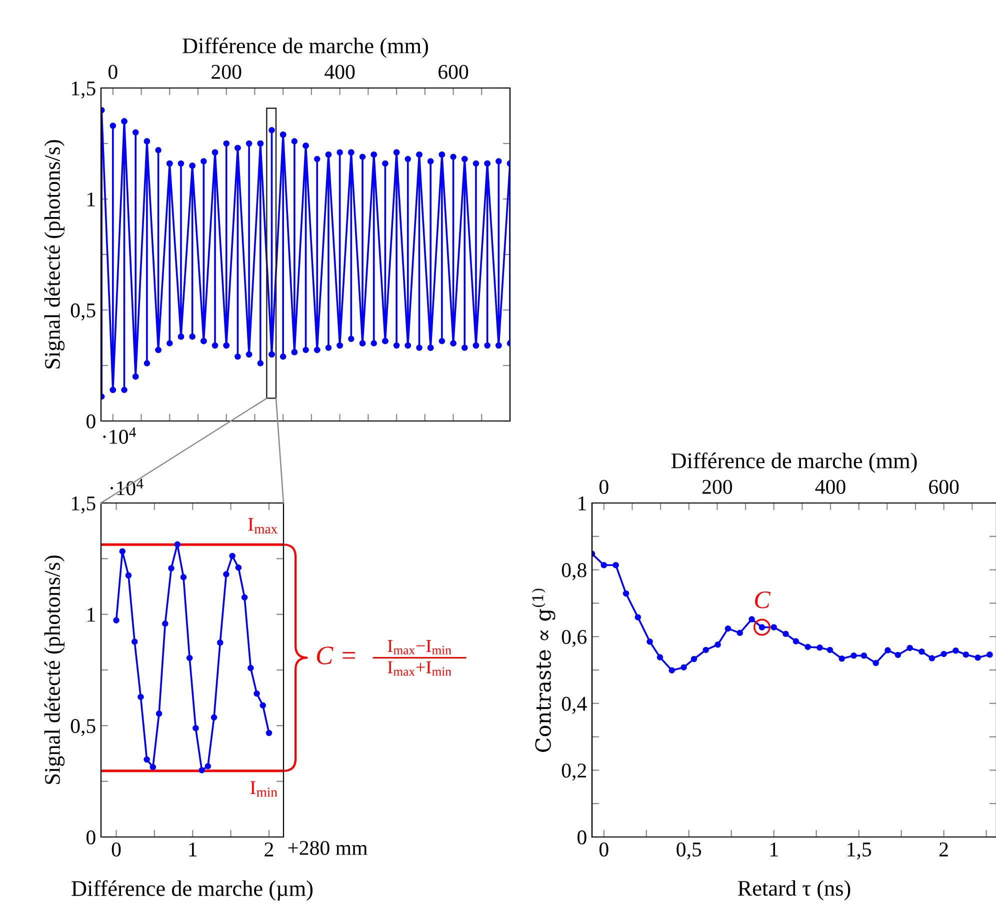 The height and width of the screenshot is (915, 996). Describe the element at coordinates (574, 705) in the screenshot. I see `y-tick-label: 0,4` at that location.